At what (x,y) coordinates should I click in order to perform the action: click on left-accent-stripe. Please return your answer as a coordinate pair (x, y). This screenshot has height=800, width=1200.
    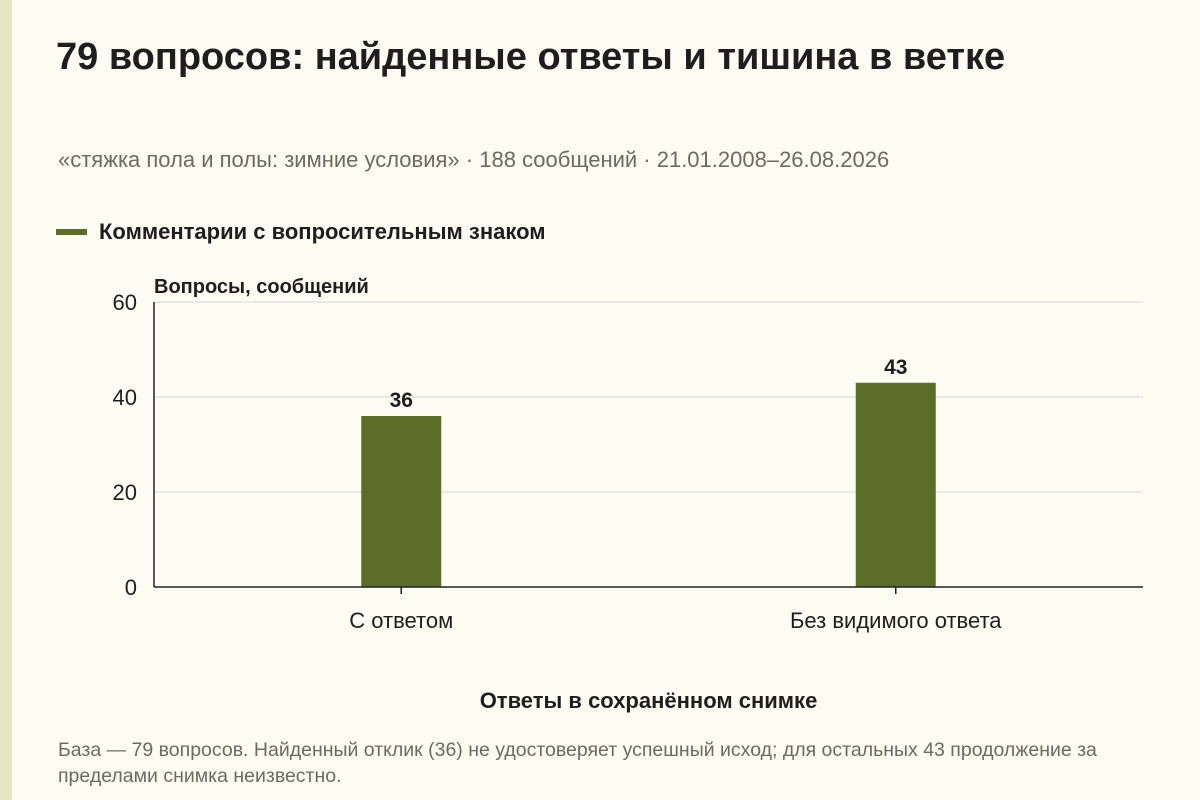
    Looking at the image, I should click on (6, 400).